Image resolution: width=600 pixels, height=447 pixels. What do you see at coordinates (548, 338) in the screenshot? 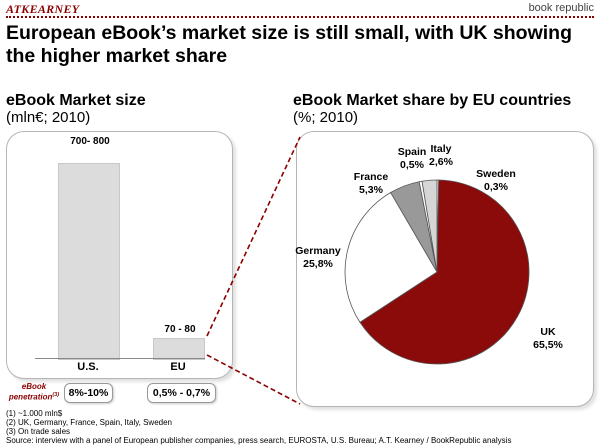
I see `pie-label-uk: UK 65,5%` at bounding box center [548, 338].